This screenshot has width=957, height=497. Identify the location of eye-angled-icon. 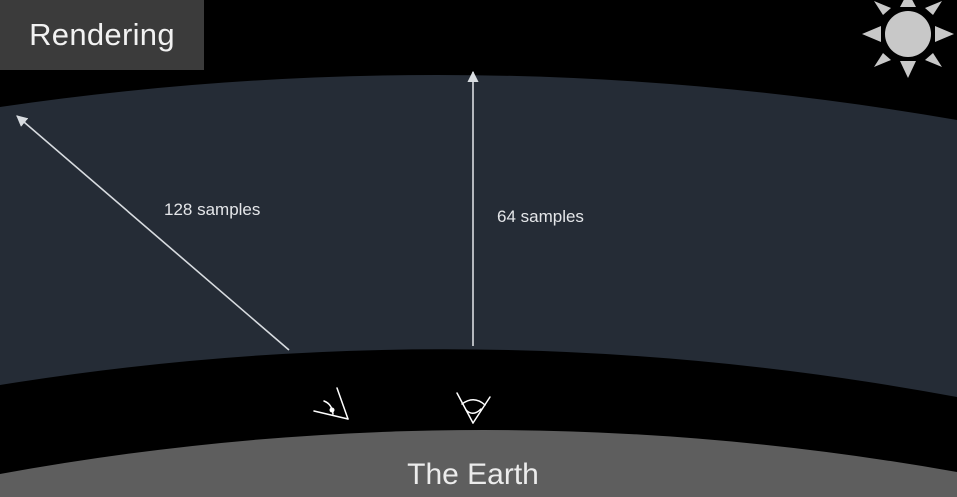
(331, 403).